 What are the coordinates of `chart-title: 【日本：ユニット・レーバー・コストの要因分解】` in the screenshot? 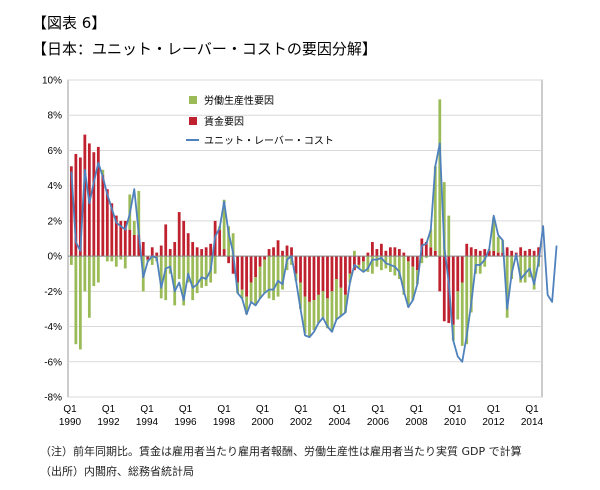 It's located at (204, 49).